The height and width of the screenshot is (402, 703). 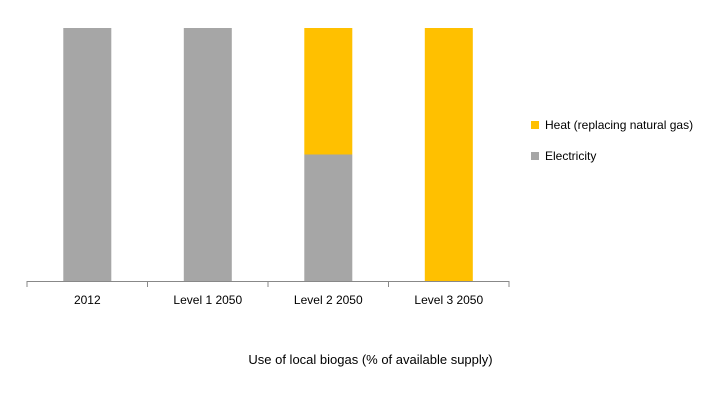 What do you see at coordinates (571, 156) in the screenshot?
I see `legend-label-electricity: Electricity` at bounding box center [571, 156].